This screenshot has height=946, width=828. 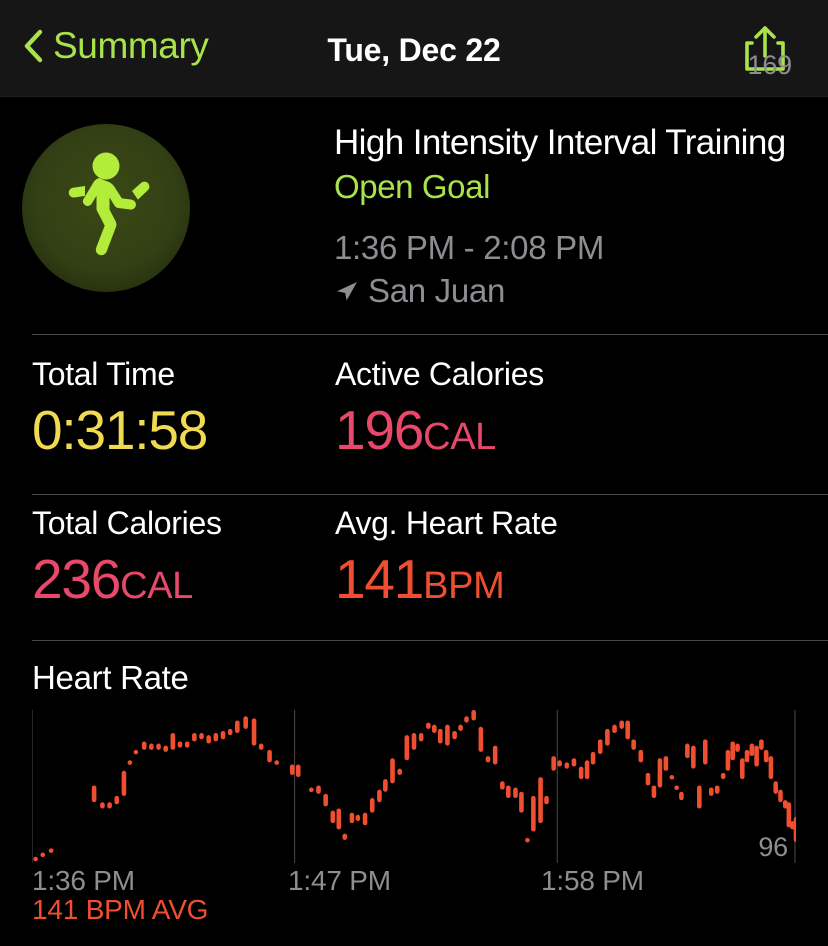 What do you see at coordinates (469, 247) in the screenshot?
I see `workout-time-range: 1:36 PM - 2:08 PM` at bounding box center [469, 247].